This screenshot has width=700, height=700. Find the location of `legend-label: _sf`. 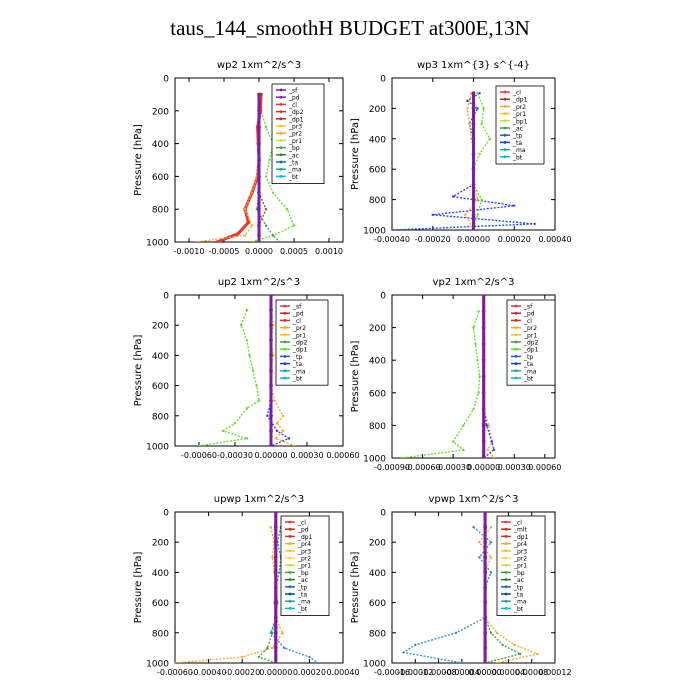

legend-label: _sf is located at coordinates (528, 307).